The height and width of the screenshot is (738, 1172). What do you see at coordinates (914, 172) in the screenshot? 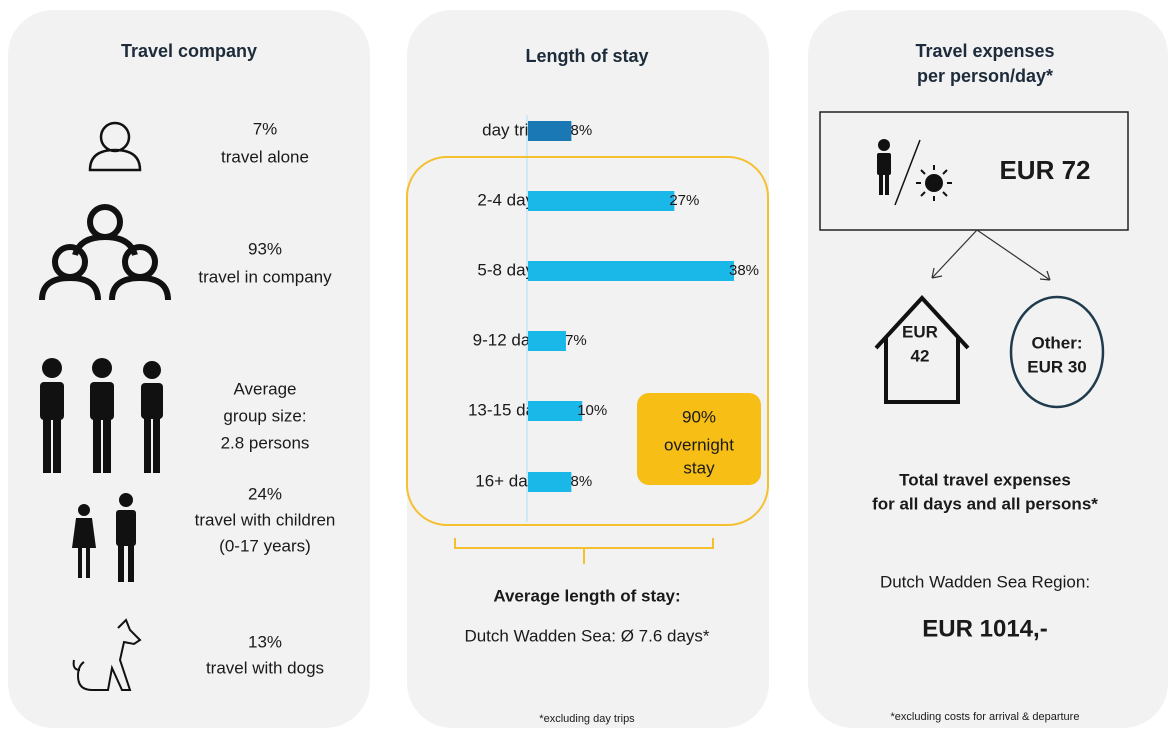
I see `icon-person-day` at bounding box center [914, 172].